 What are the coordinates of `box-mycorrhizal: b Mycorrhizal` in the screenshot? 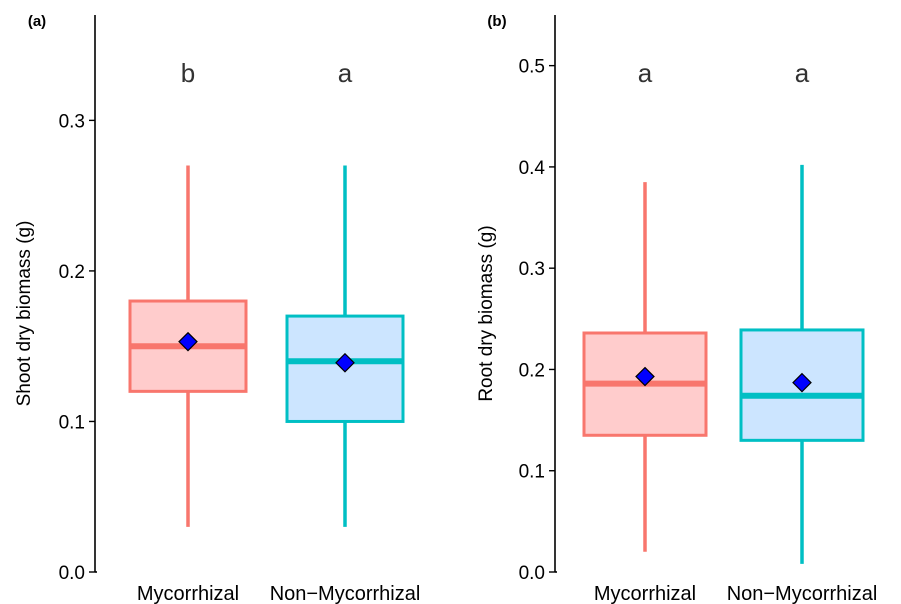 It's located at (188, 331).